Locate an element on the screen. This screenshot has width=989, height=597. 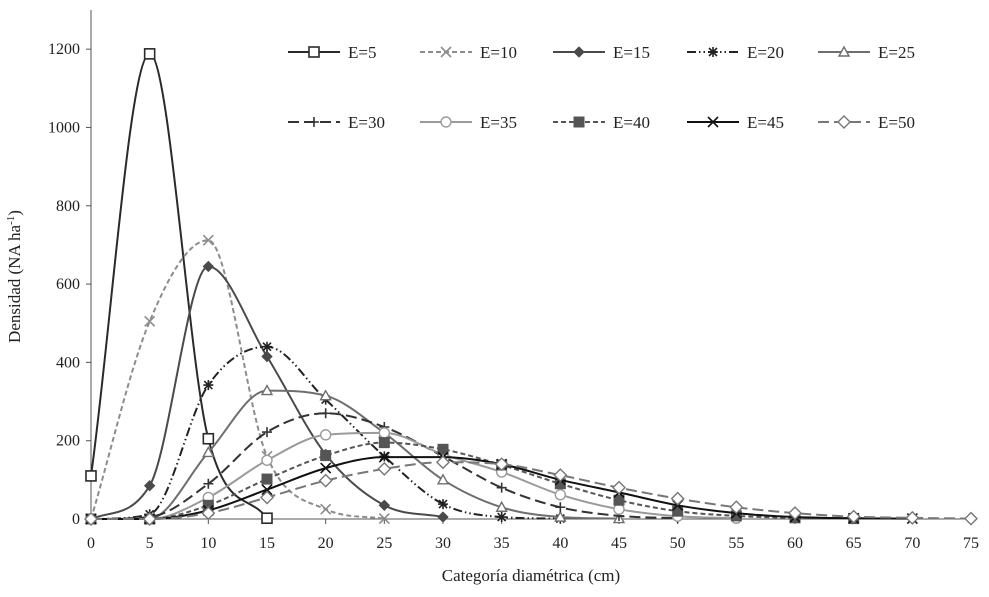
legend-item-e-15: E=15 is located at coordinates (601, 52).